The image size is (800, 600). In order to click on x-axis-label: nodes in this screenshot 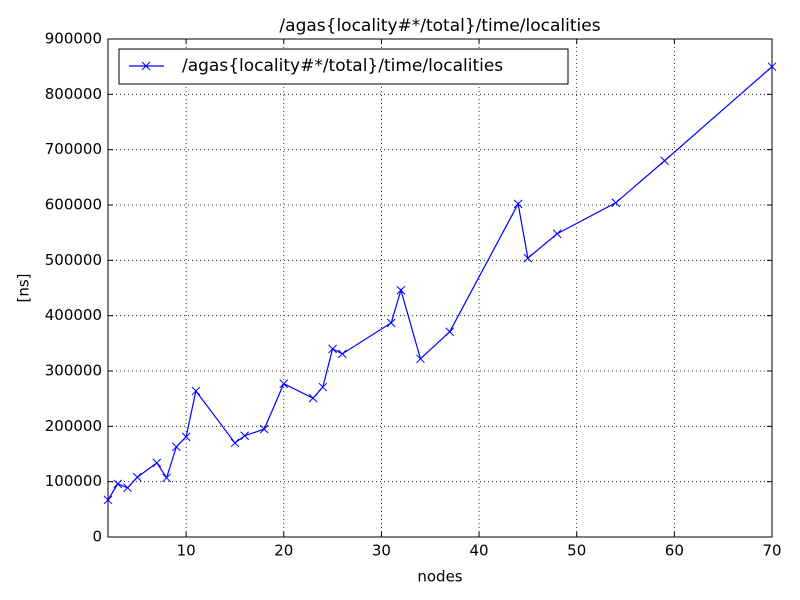, I will do `click(439, 577)`.